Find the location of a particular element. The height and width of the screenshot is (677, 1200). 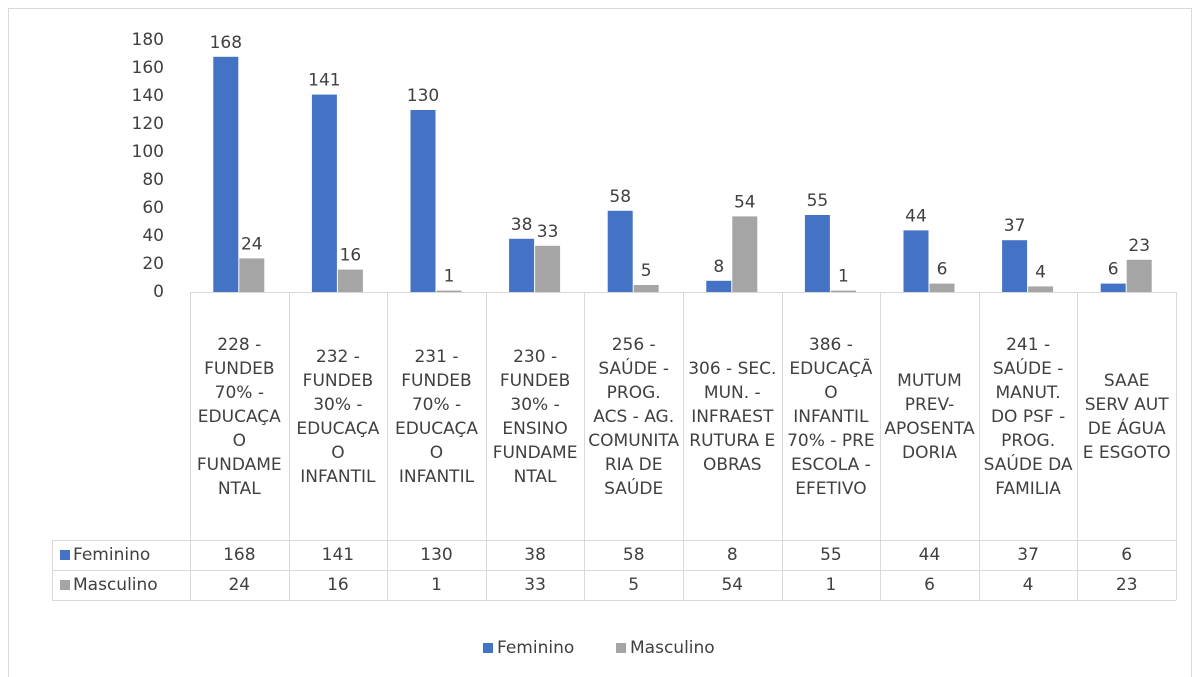

data-label: 4 is located at coordinates (1040, 272).